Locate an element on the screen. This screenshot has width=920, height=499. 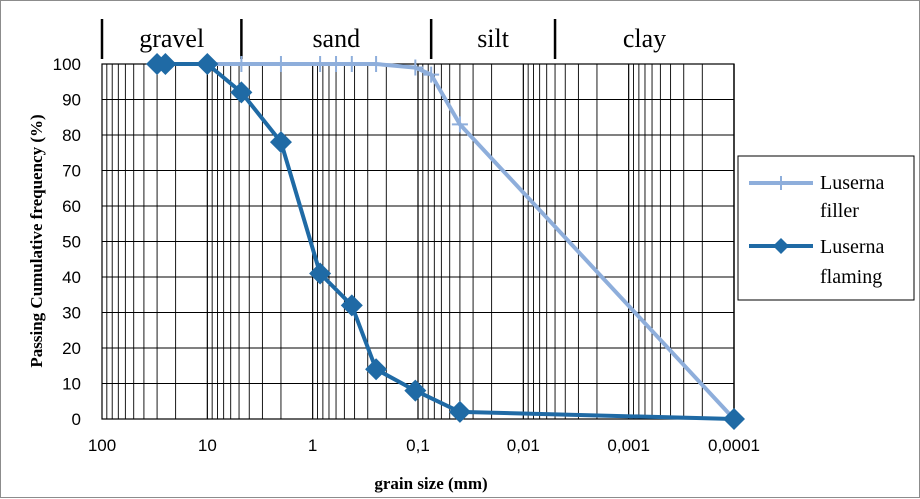
zone-label: sand is located at coordinates (336, 38).